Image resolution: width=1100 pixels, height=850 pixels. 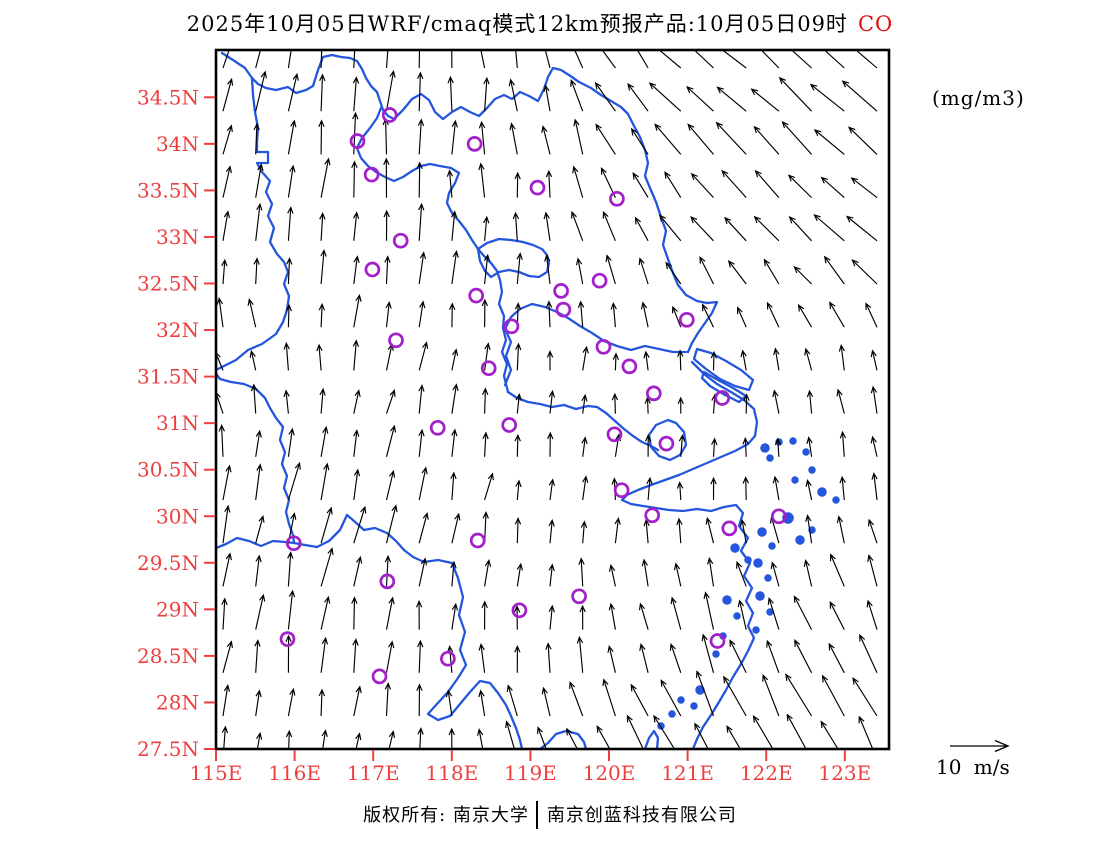 I want to click on lon-tick-label: 121E, so click(x=687, y=773).